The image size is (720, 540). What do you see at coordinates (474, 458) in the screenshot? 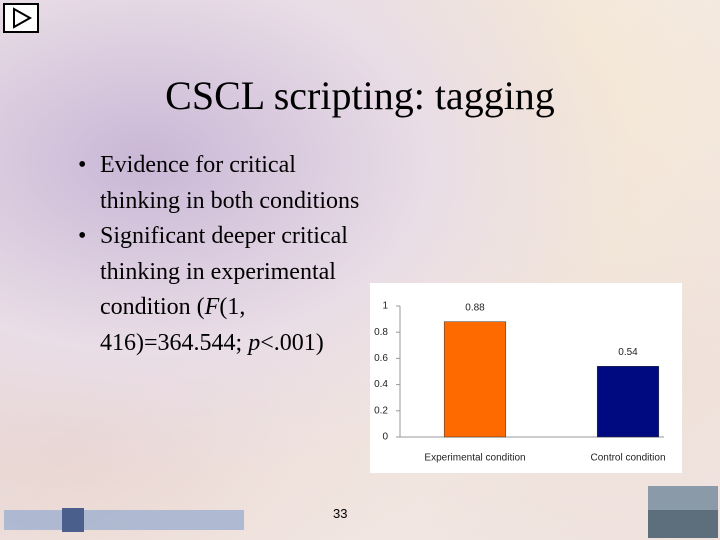
I see `x-tick-label: Experimental condition` at bounding box center [474, 458].